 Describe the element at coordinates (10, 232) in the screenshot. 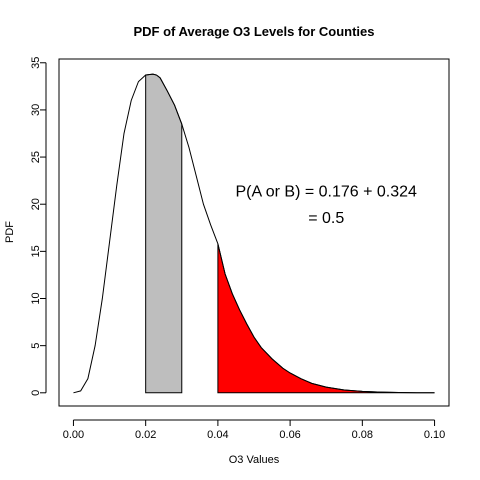

I see `y-axis-title: PDF` at that location.